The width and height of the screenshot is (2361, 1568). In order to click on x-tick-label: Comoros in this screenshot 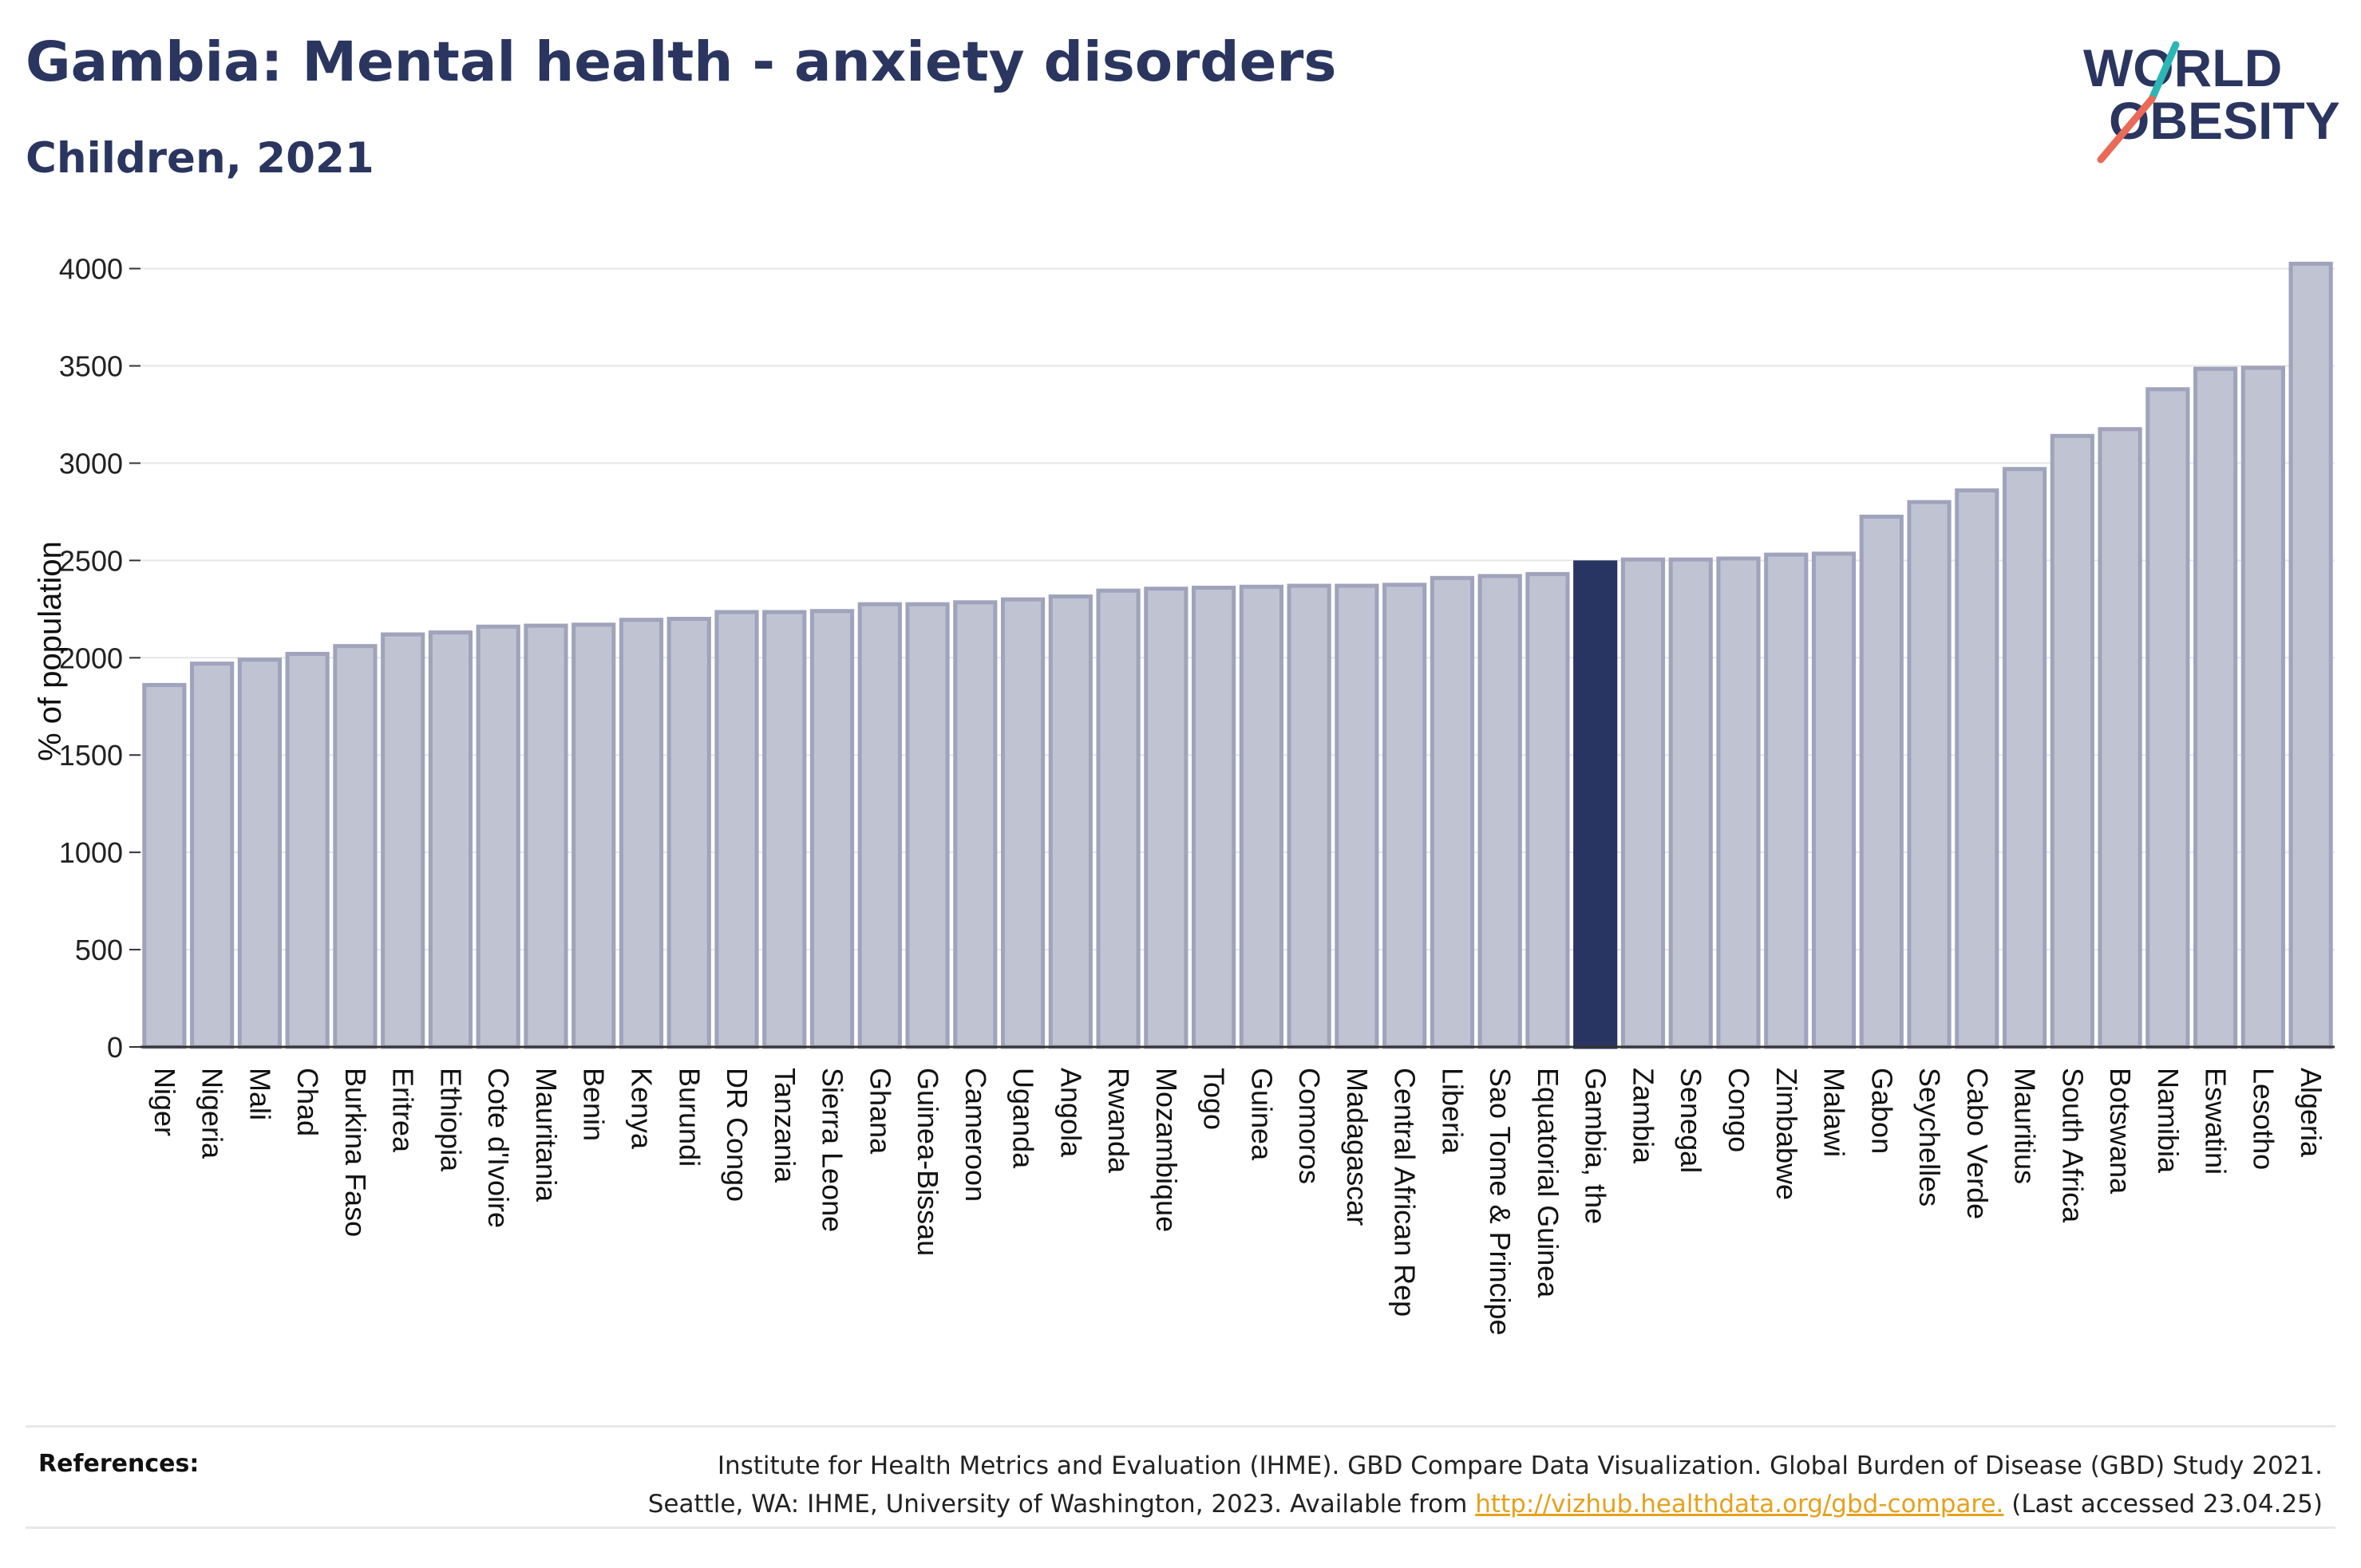, I will do `click(1309, 1126)`.